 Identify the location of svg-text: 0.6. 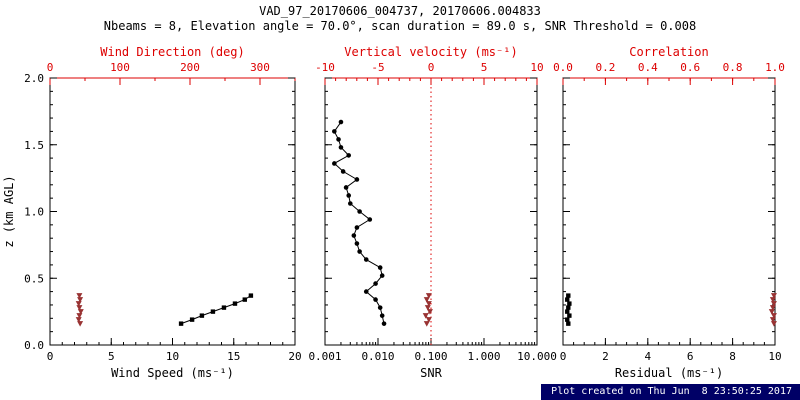
(690, 67).